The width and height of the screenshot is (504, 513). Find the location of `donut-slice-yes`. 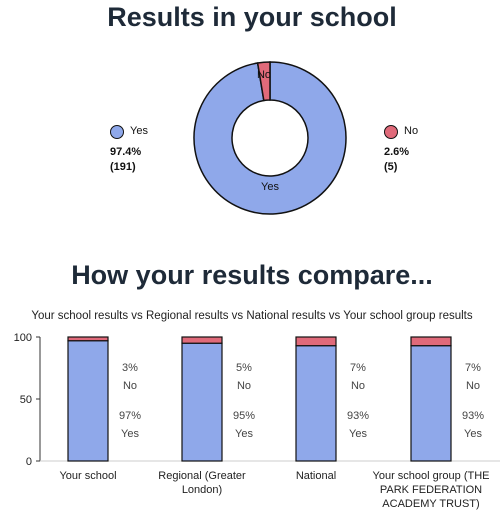

donut-slice-yes is located at coordinates (270, 138).